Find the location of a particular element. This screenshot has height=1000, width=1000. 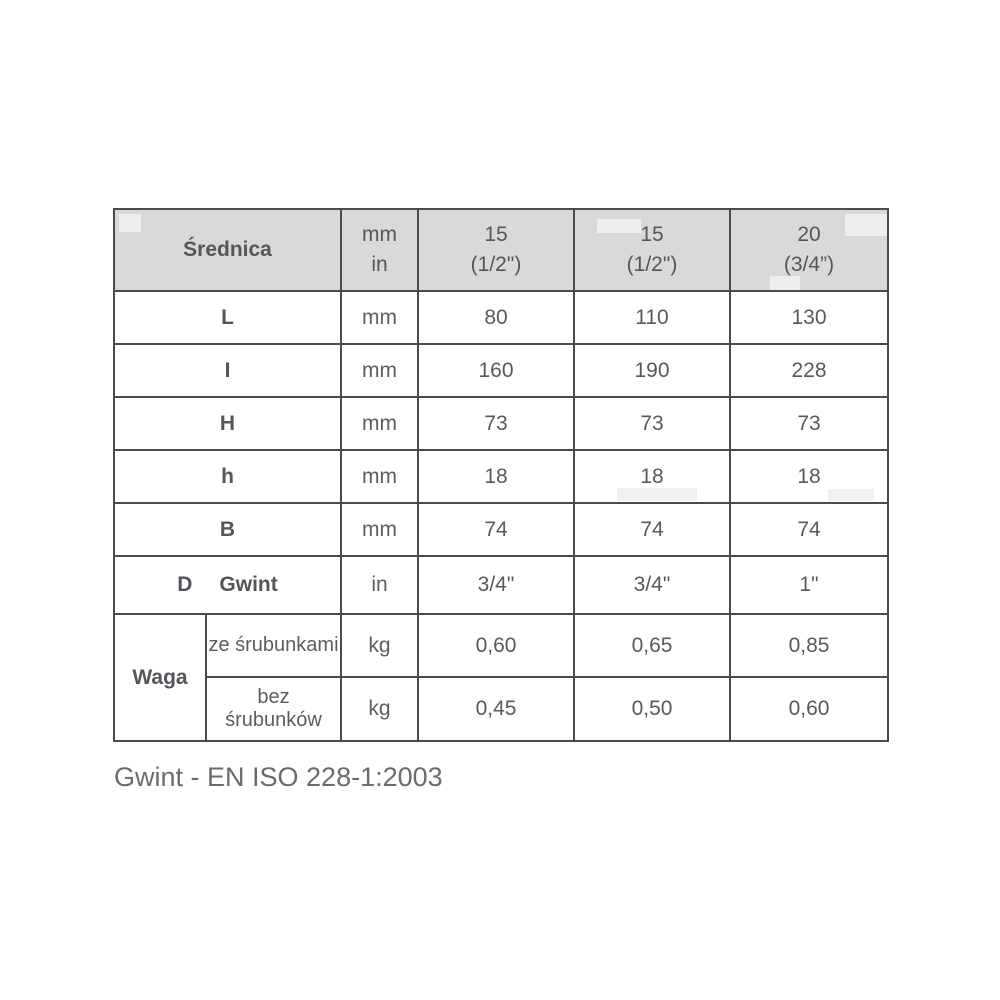

value-cell: 190 is located at coordinates (652, 370).